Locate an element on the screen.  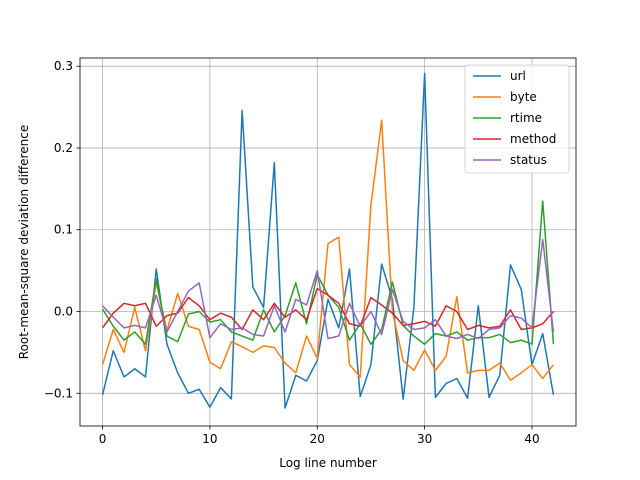
y-tick-label: 0.0 is located at coordinates (63, 312).